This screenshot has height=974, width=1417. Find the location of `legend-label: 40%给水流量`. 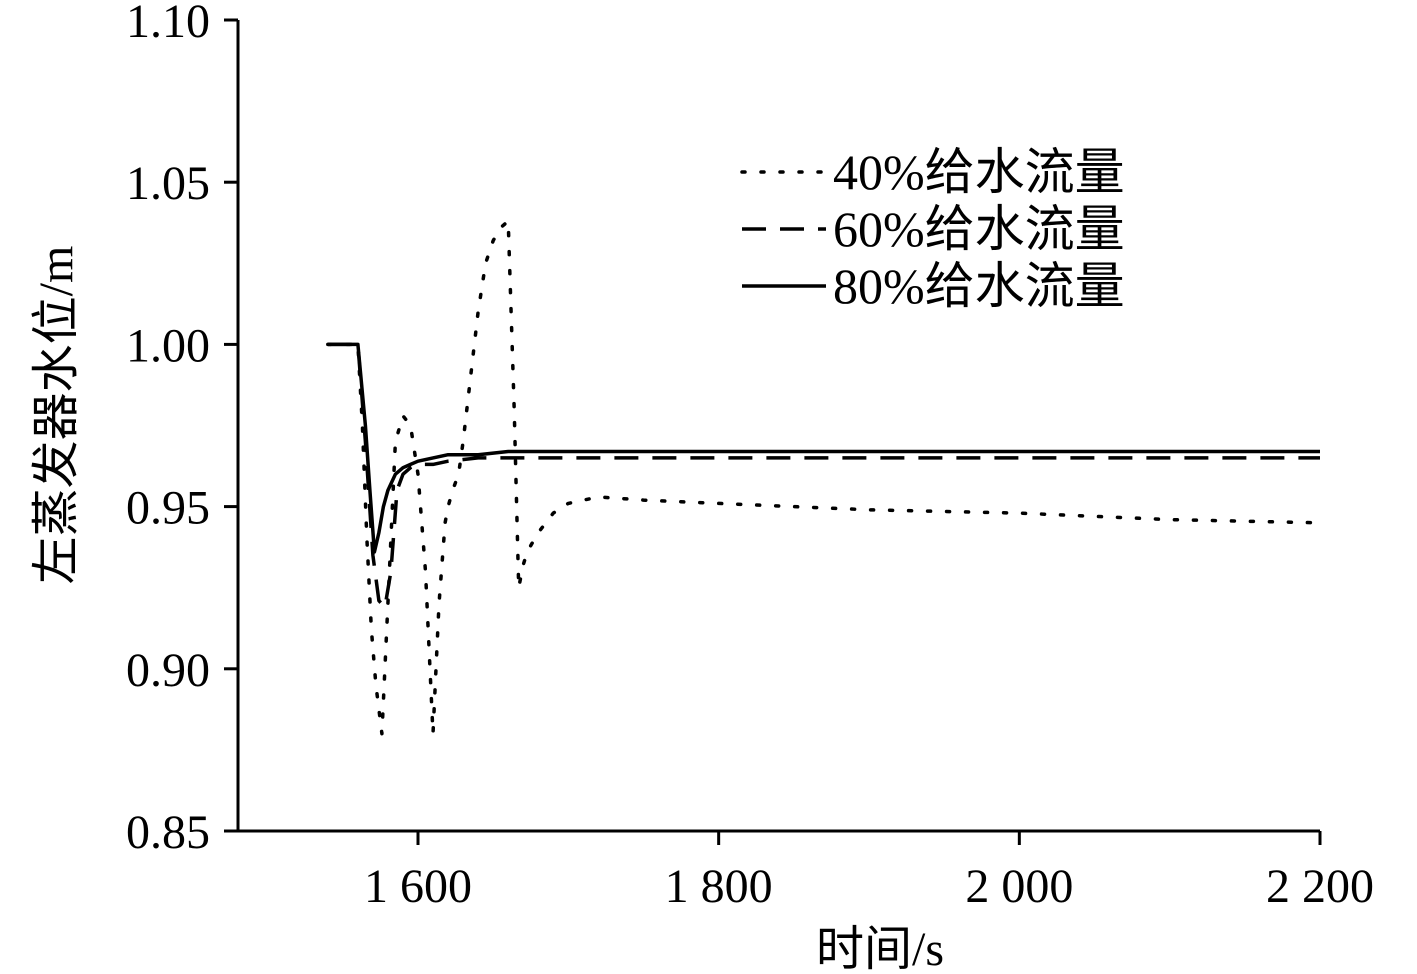

legend-label: 40%给水流量 is located at coordinates (979, 172).